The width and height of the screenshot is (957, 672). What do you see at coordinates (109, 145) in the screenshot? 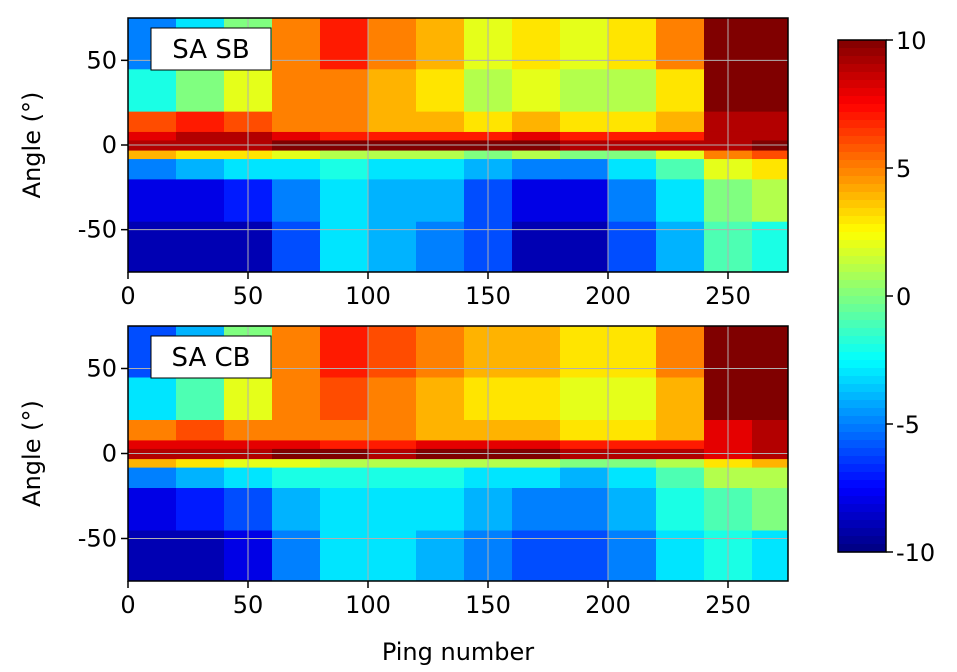
I see `y-tick-label: 0` at bounding box center [109, 145].